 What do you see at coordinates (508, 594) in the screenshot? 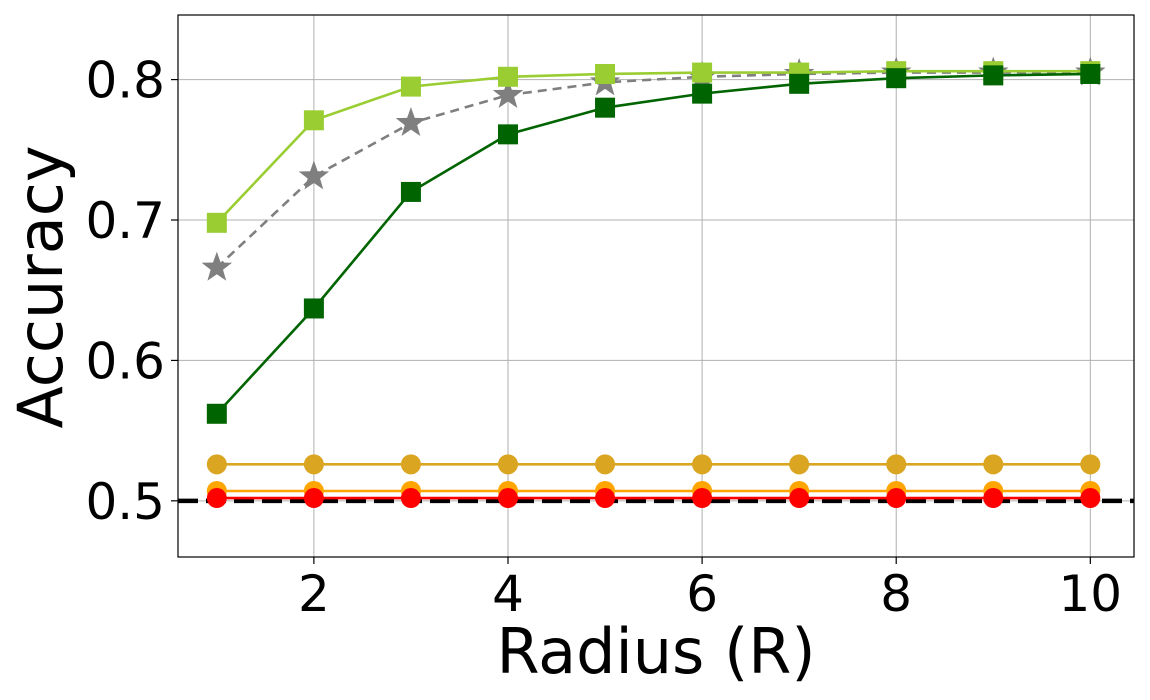
I see `x-tick-label: 4` at bounding box center [508, 594].